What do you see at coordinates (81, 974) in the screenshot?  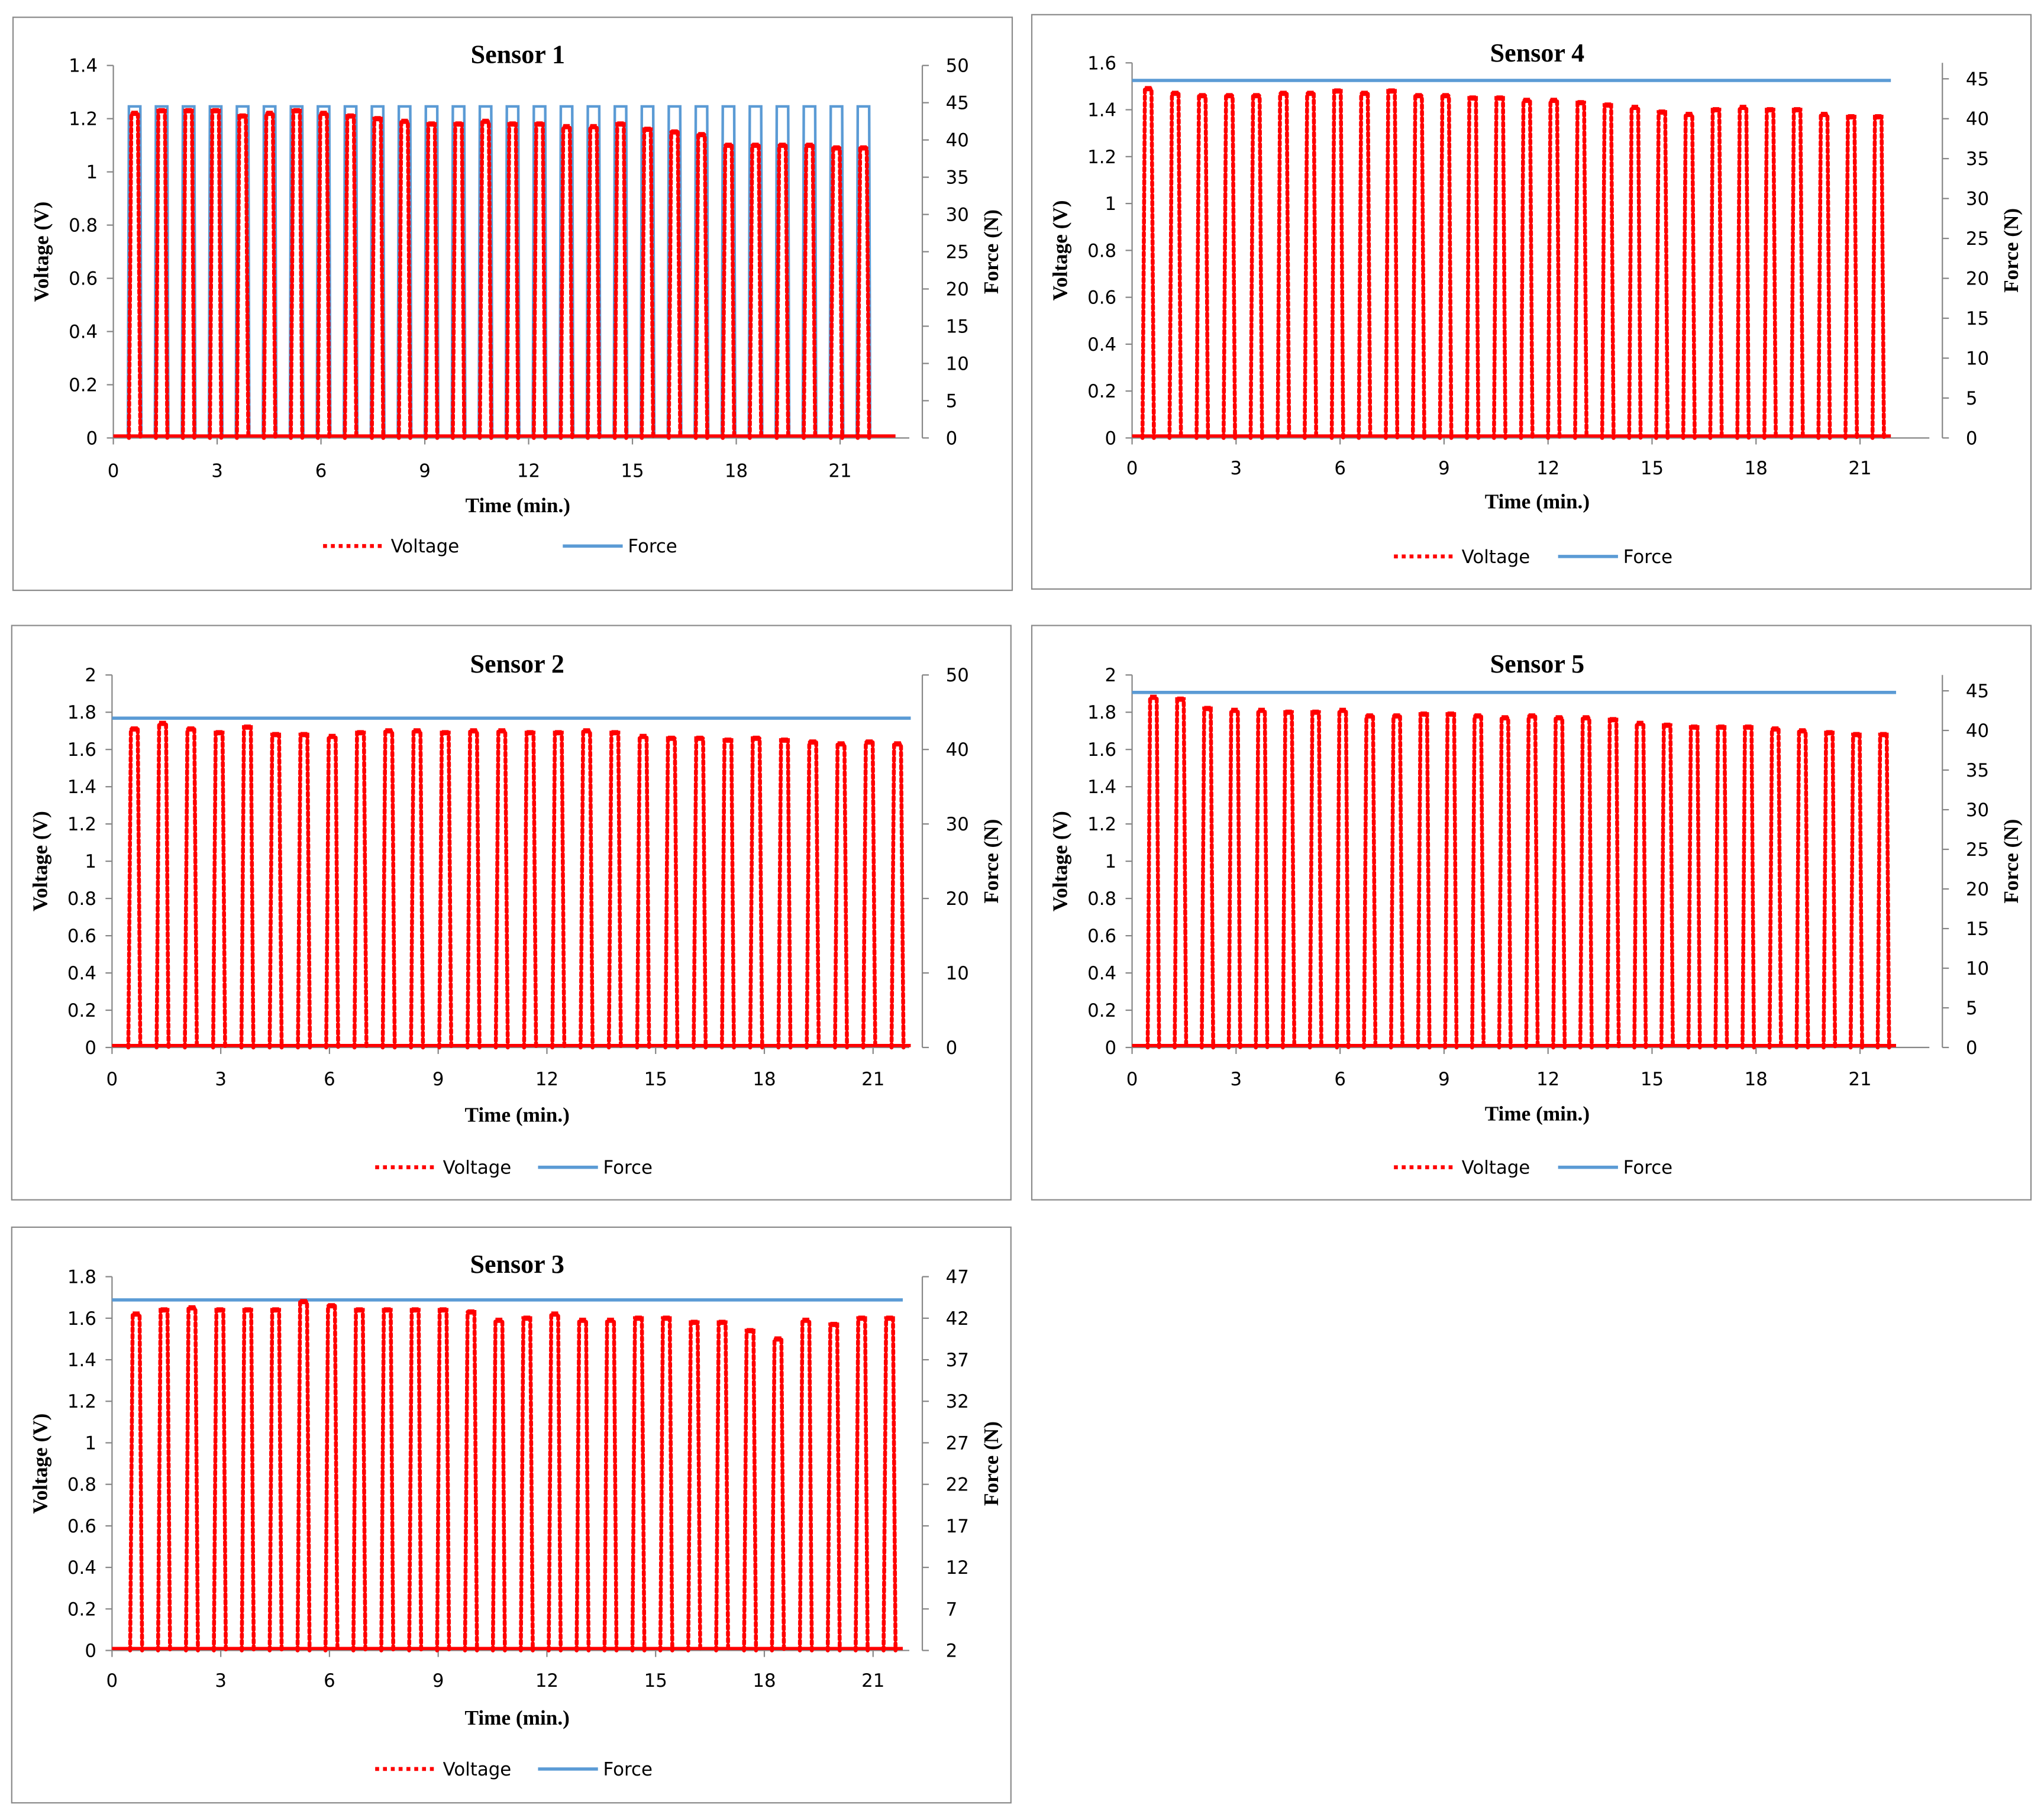 I see `sensor-2-ytick-label: 0.4` at bounding box center [81, 974].